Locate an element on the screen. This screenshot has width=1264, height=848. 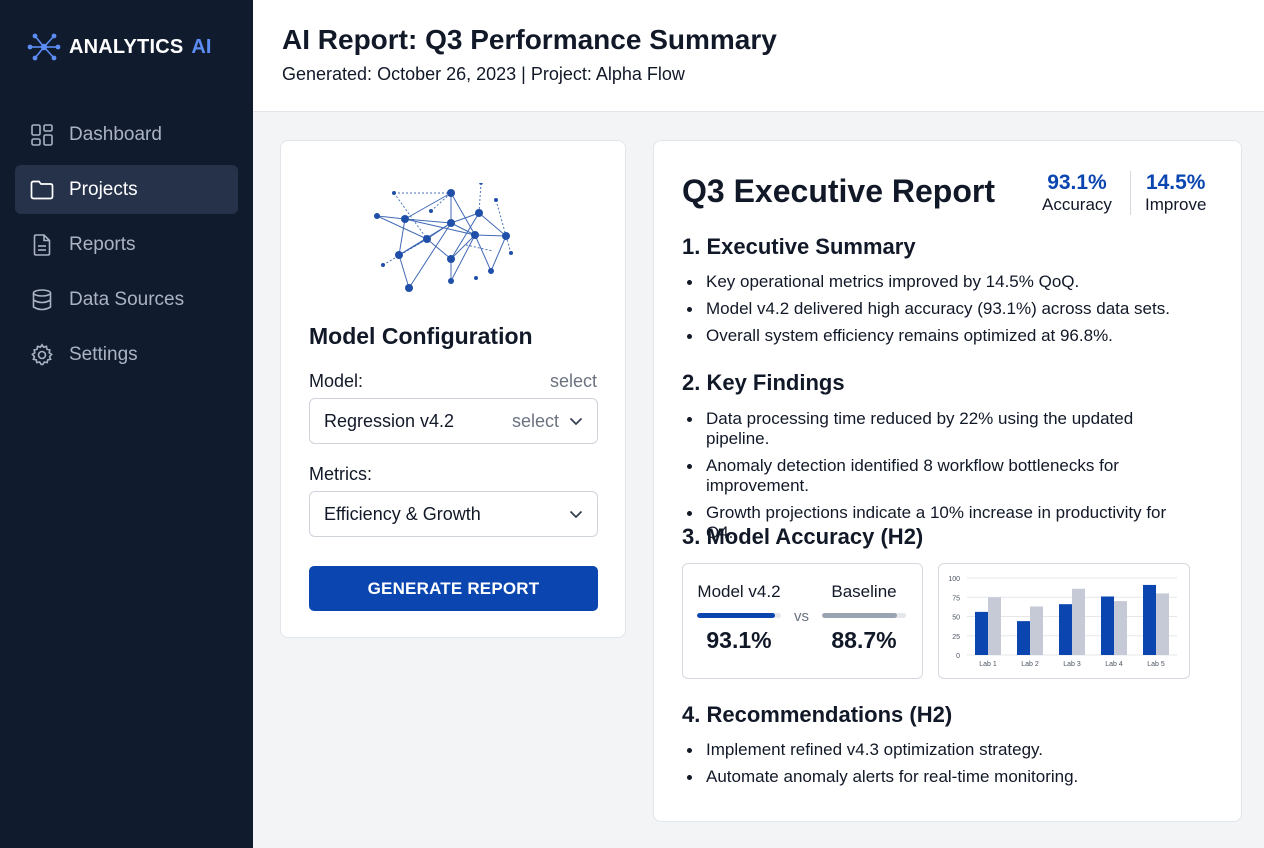
kpi-label: Improve is located at coordinates (1176, 204).